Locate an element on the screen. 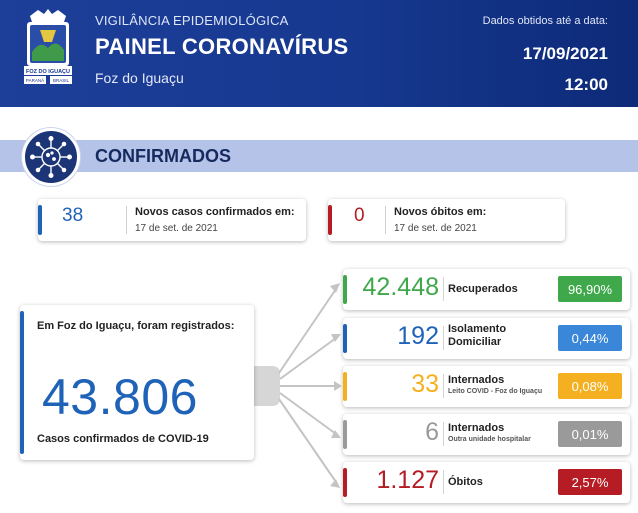 The image size is (638, 513). section-title: CONFIRMADOS is located at coordinates (163, 156).